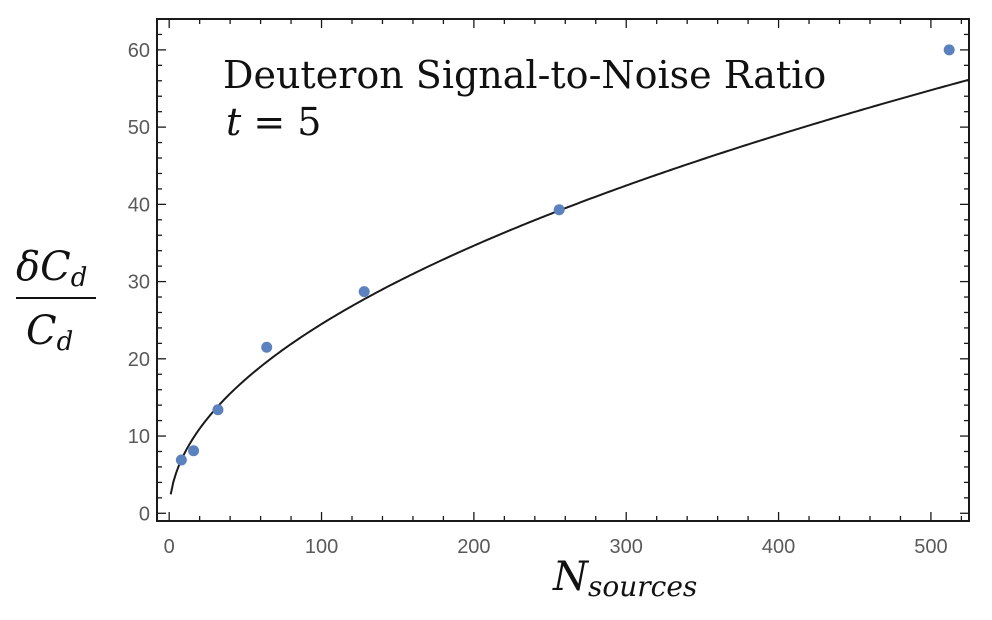 The width and height of the screenshot is (992, 620). I want to click on y-axis-label-numerator-sub: d, so click(79, 278).